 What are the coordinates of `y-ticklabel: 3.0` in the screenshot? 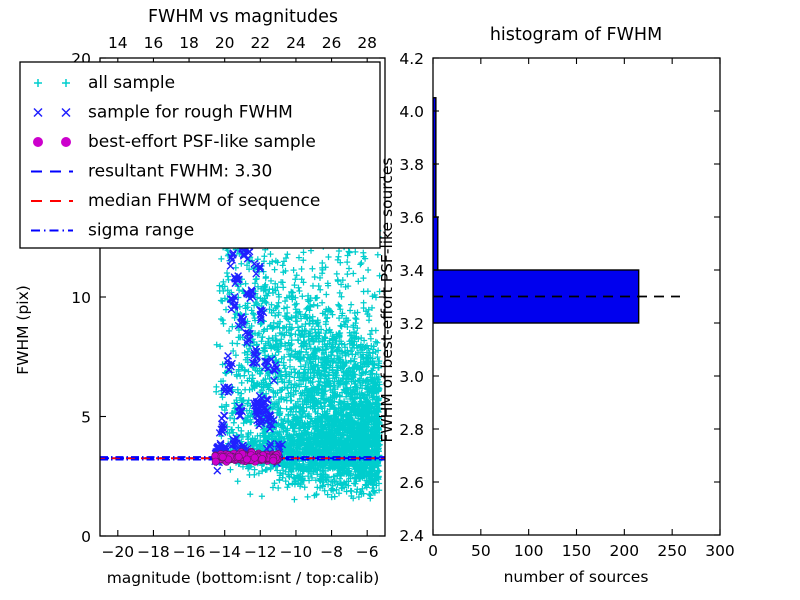 It's located at (411, 377).